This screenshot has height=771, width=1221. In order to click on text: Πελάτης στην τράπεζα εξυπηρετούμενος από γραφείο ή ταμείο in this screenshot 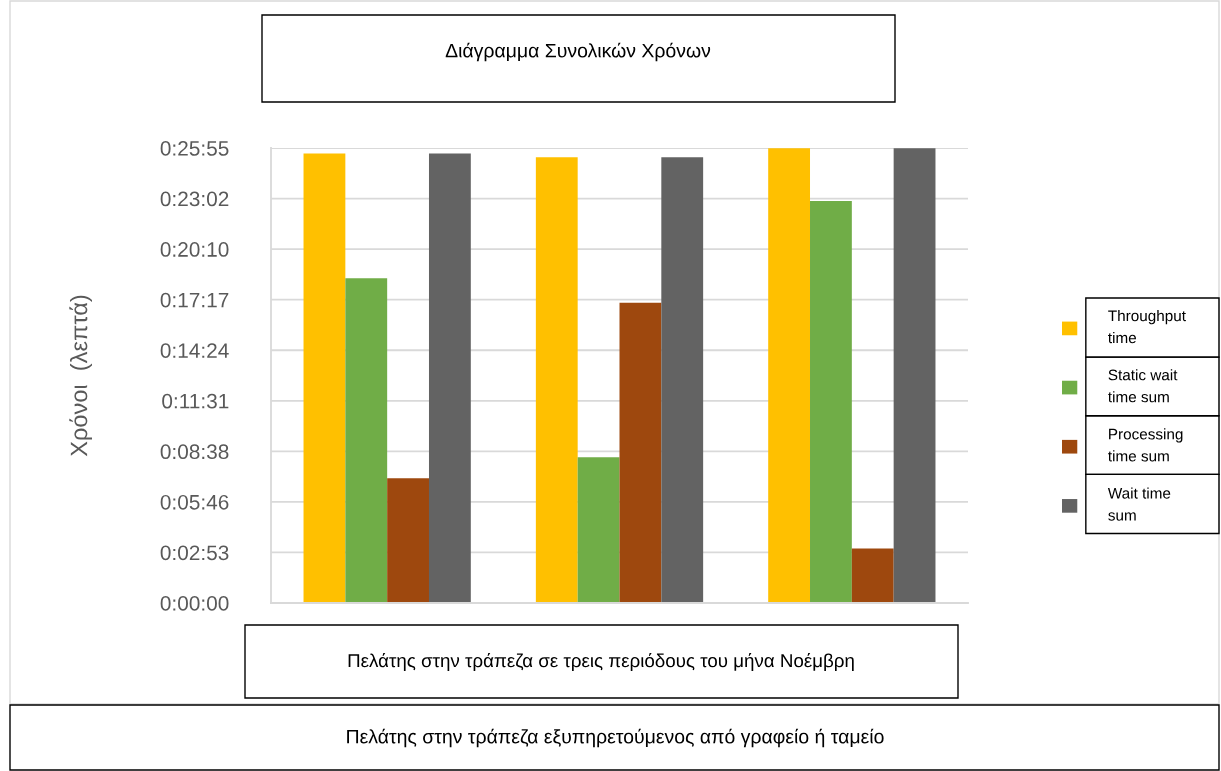, I will do `click(615, 738)`.